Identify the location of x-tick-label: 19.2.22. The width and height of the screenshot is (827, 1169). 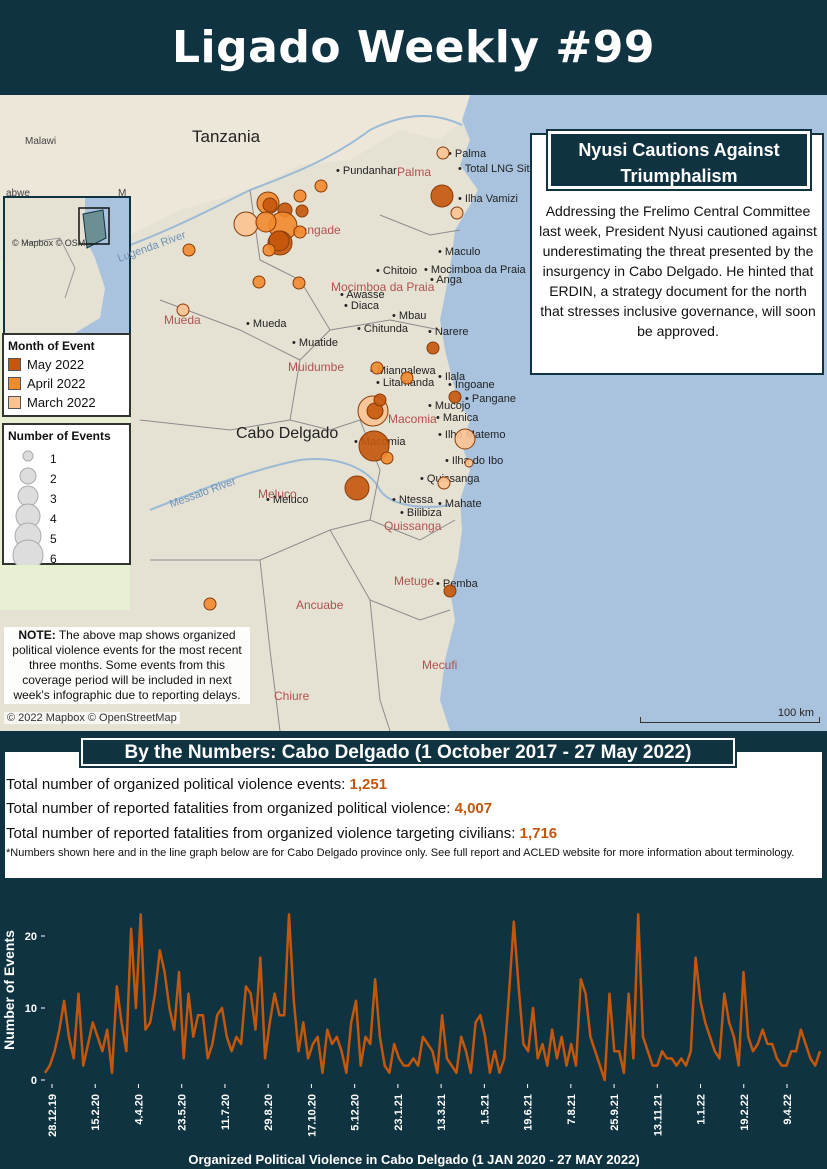
(745, 1112).